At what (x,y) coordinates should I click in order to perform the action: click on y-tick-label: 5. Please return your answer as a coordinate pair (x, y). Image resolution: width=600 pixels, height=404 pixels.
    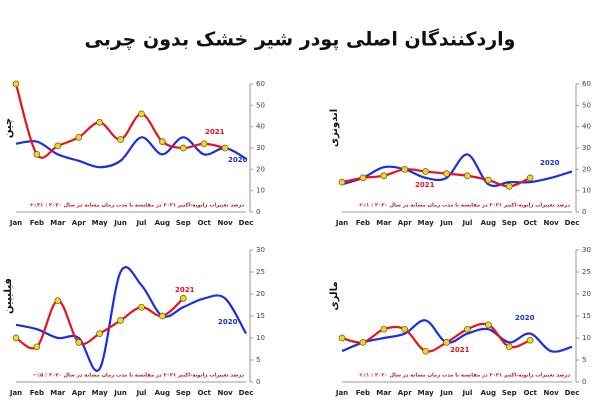
    Looking at the image, I should click on (258, 360).